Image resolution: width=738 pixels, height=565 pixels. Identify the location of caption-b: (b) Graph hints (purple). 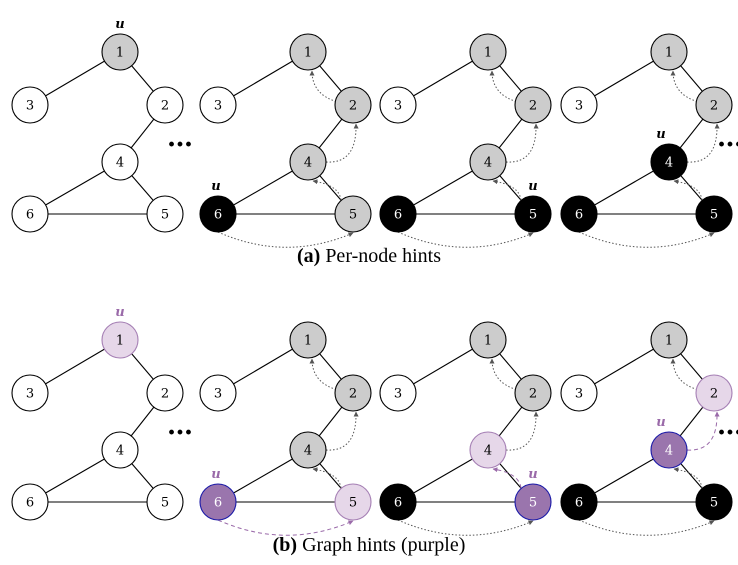
(369, 545).